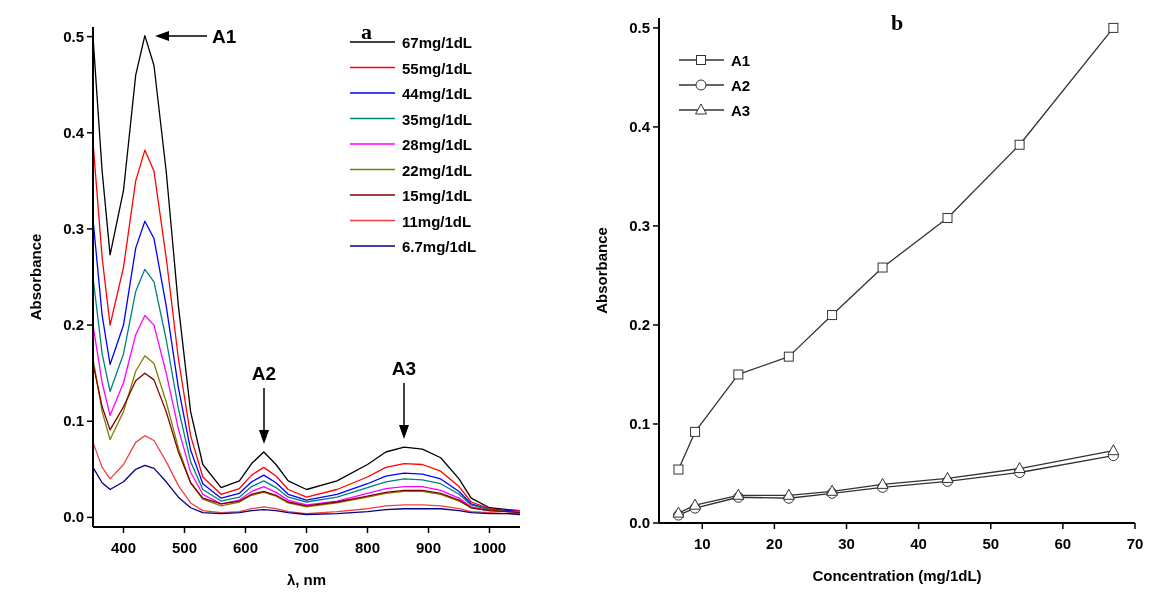  What do you see at coordinates (306, 547) in the screenshot?
I see `x-tick-label: 700` at bounding box center [306, 547].